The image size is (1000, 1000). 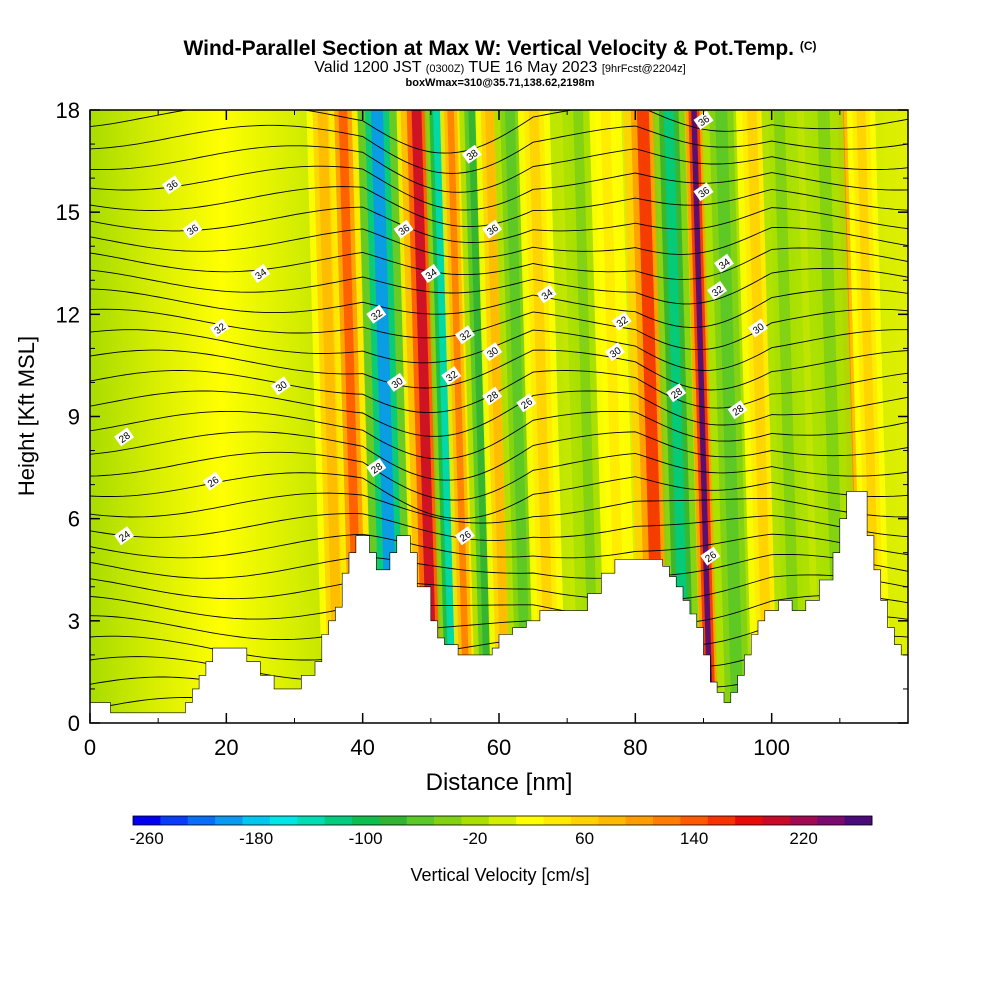 I want to click on x-tick-label: 60, so click(x=499, y=747).